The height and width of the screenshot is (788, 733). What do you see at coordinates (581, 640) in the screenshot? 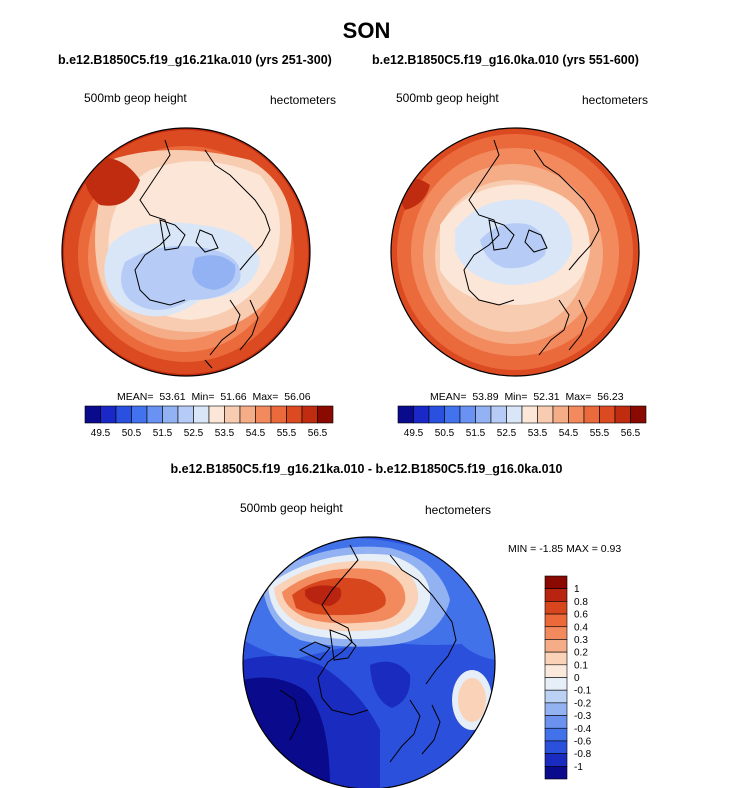
I see `diff-colorbar-tick-4: 0.3` at bounding box center [581, 640].